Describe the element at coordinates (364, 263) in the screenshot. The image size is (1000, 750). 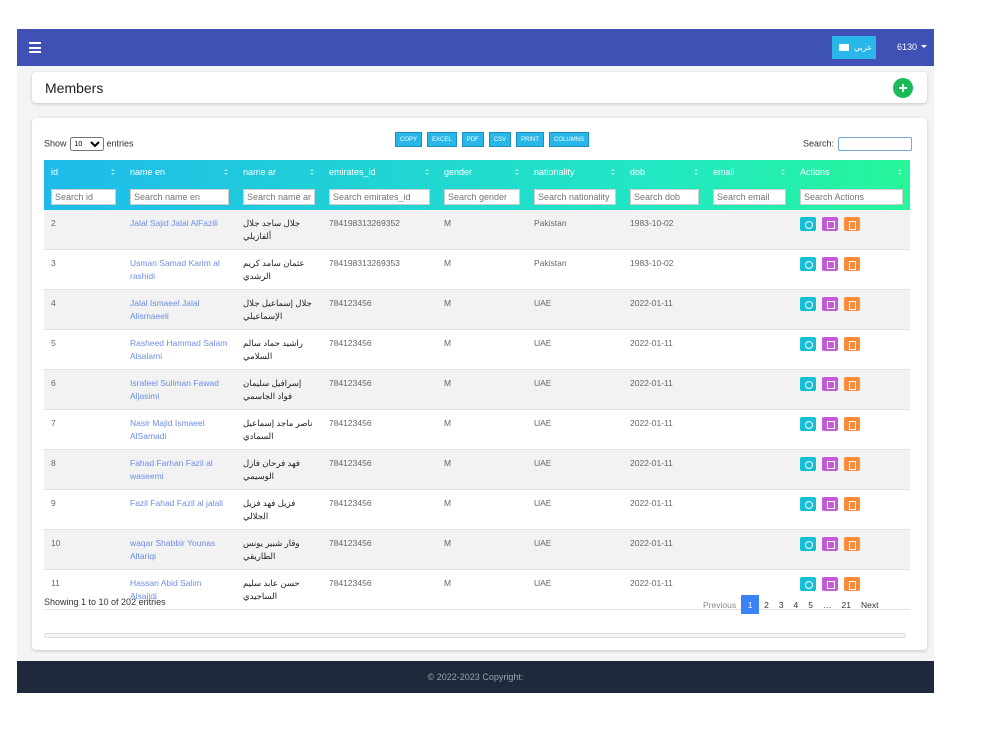
I see `cell-emirates-id: 784198313269353` at that location.